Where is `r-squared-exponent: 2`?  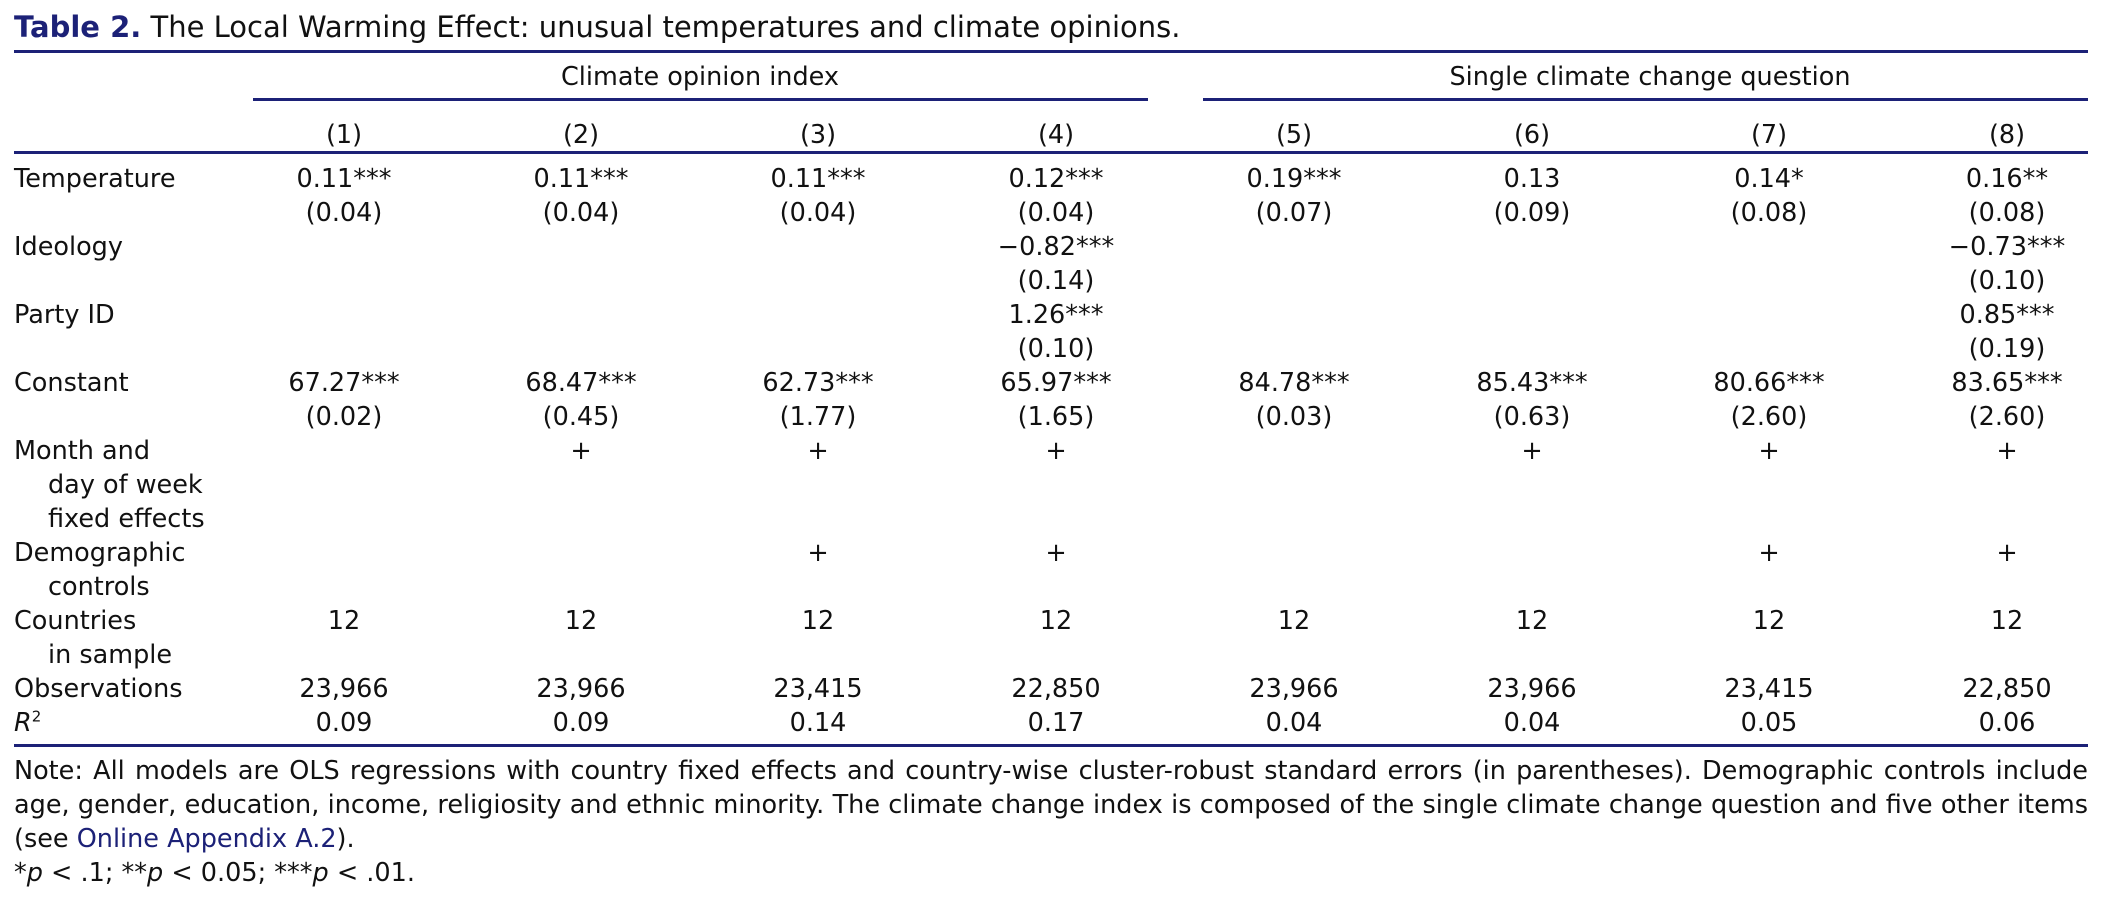 r-squared-exponent: 2 is located at coordinates (36, 716).